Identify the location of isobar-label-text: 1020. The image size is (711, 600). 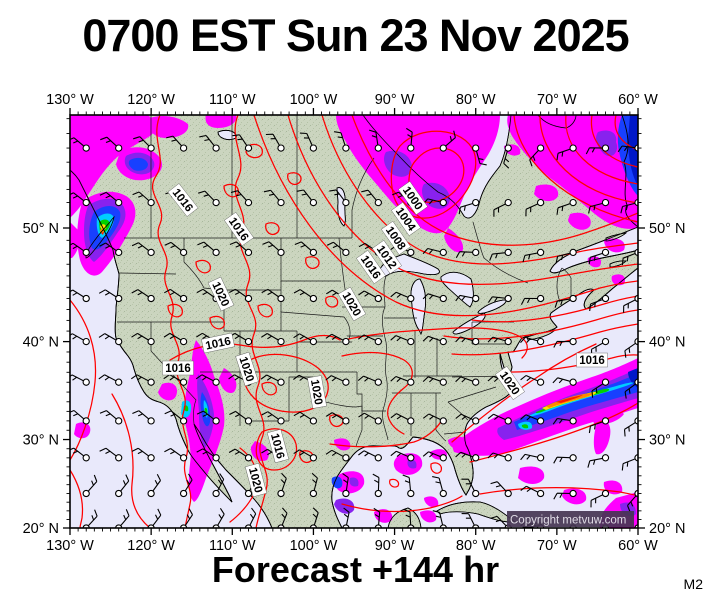
(316, 392).